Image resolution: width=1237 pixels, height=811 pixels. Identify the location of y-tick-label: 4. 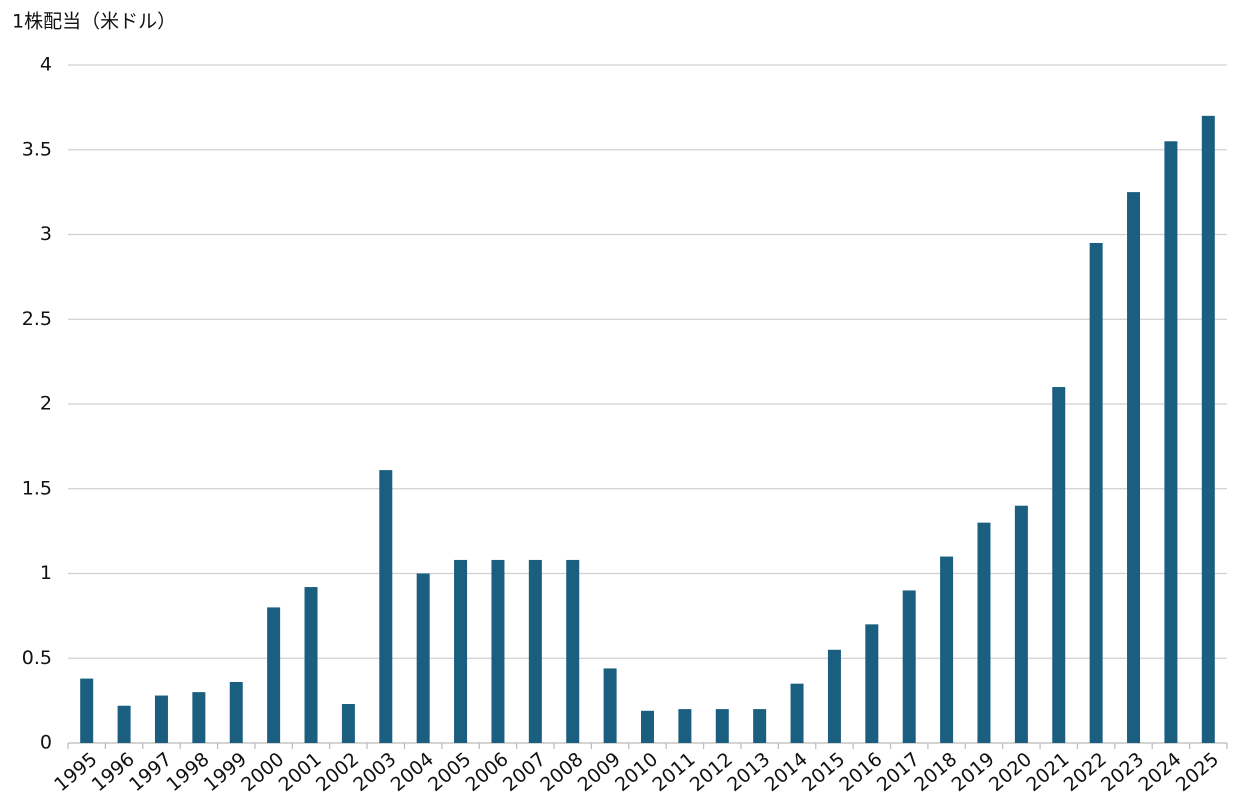
(46, 65).